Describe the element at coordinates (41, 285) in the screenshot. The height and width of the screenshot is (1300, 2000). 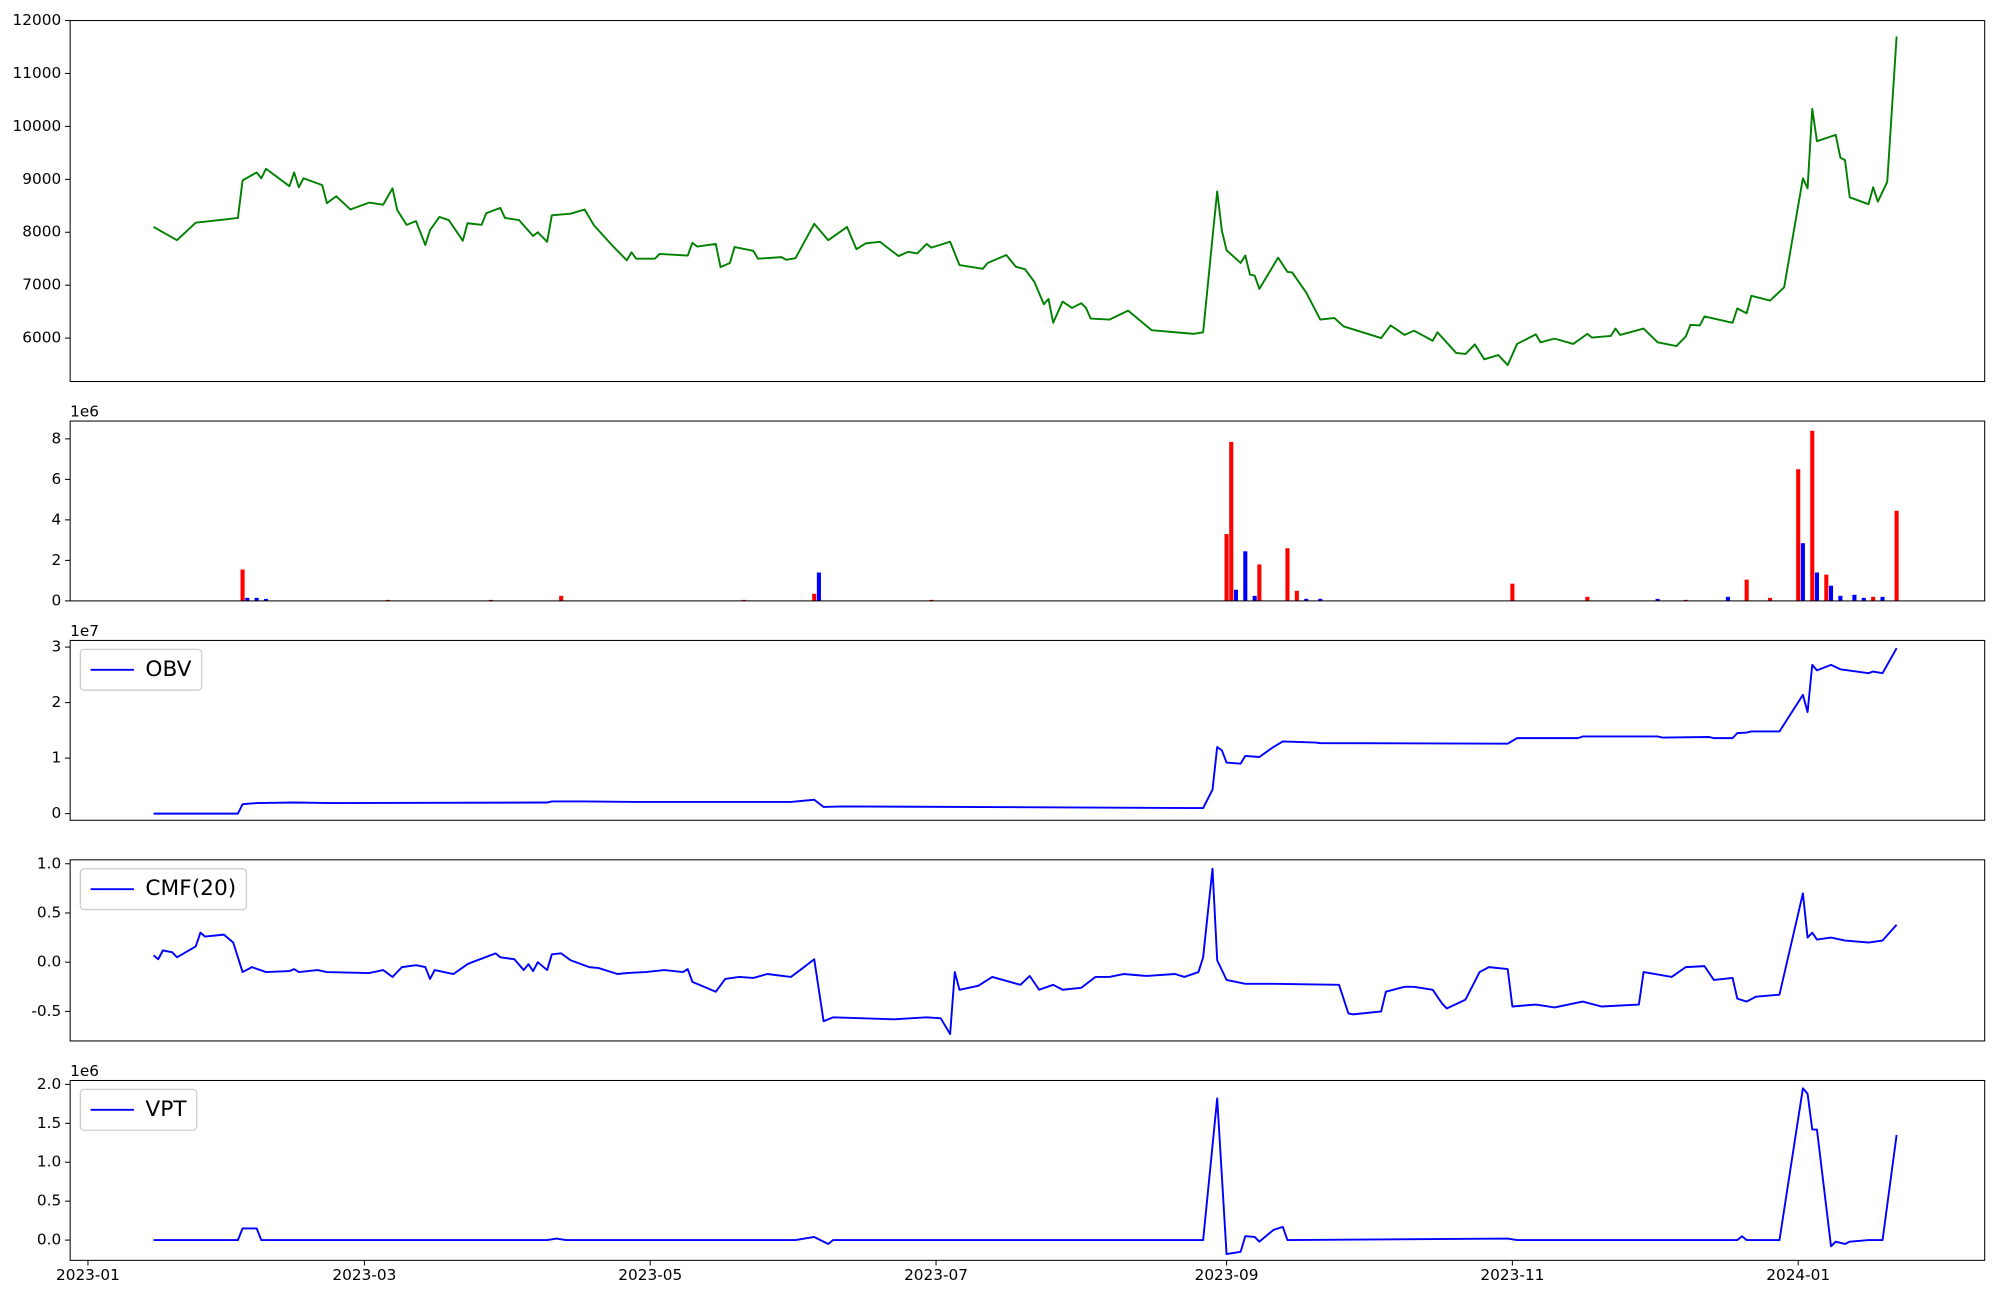
I see `y-tick-label: 7000` at that location.